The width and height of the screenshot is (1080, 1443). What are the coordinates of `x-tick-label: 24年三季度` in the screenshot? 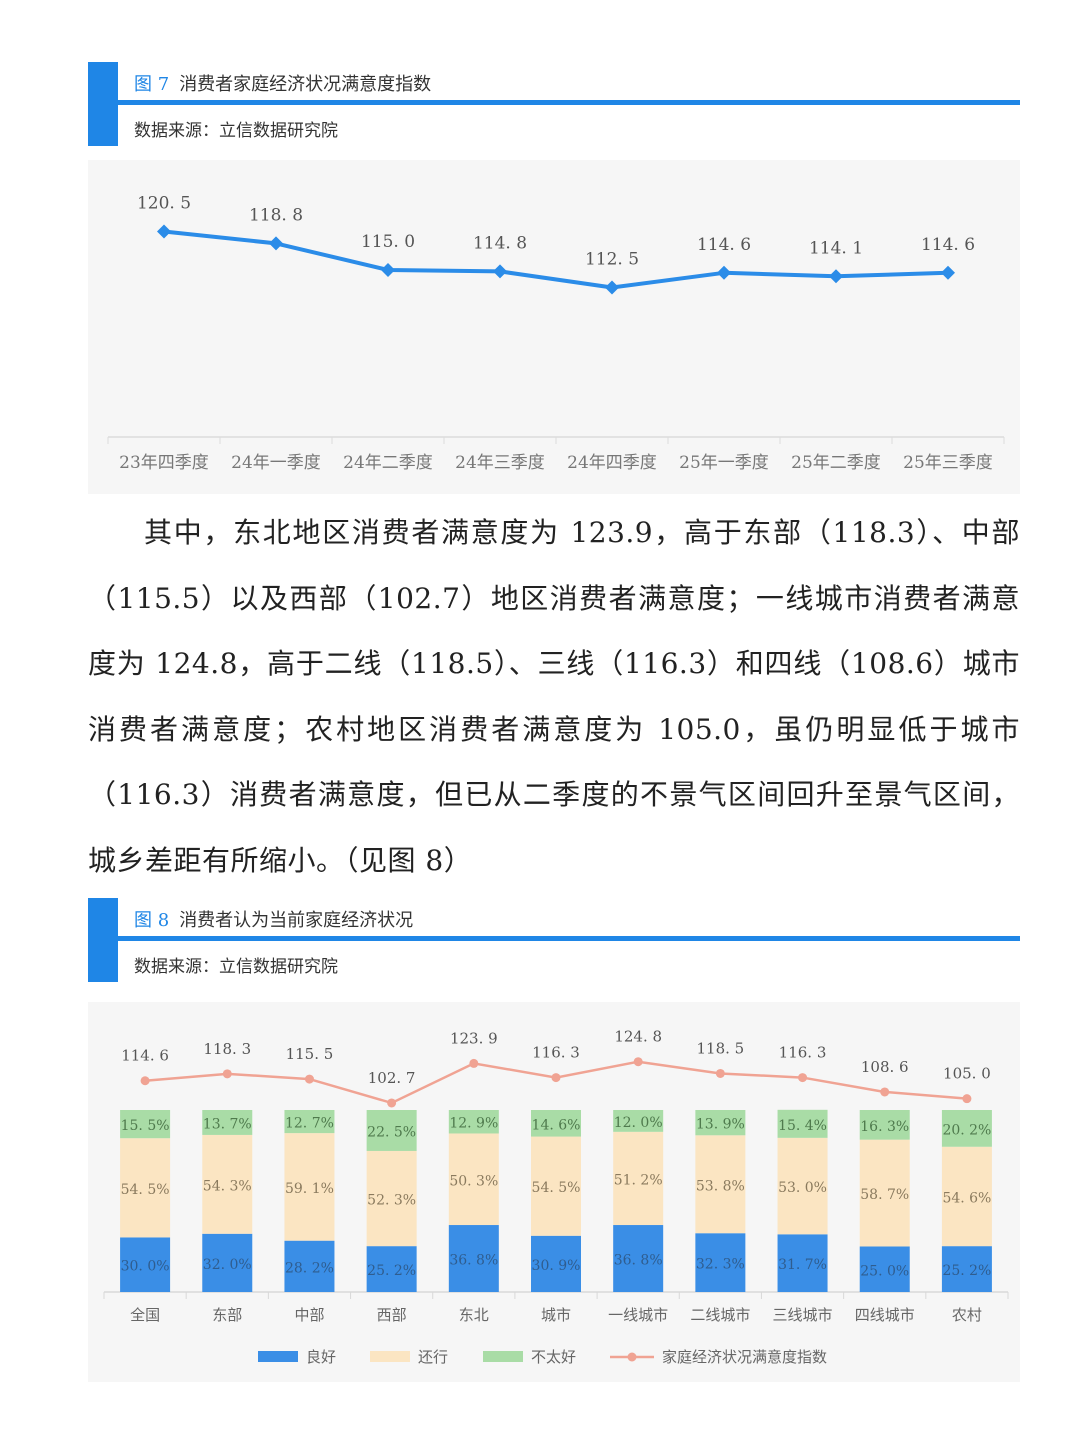 It's located at (500, 463).